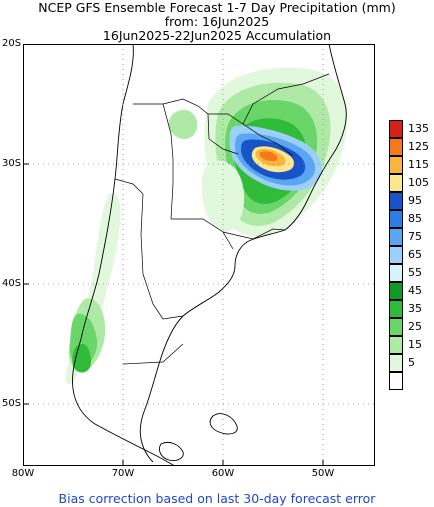 The height and width of the screenshot is (507, 434). Describe the element at coordinates (418, 146) in the screenshot. I see `legend-label: 125` at that location.